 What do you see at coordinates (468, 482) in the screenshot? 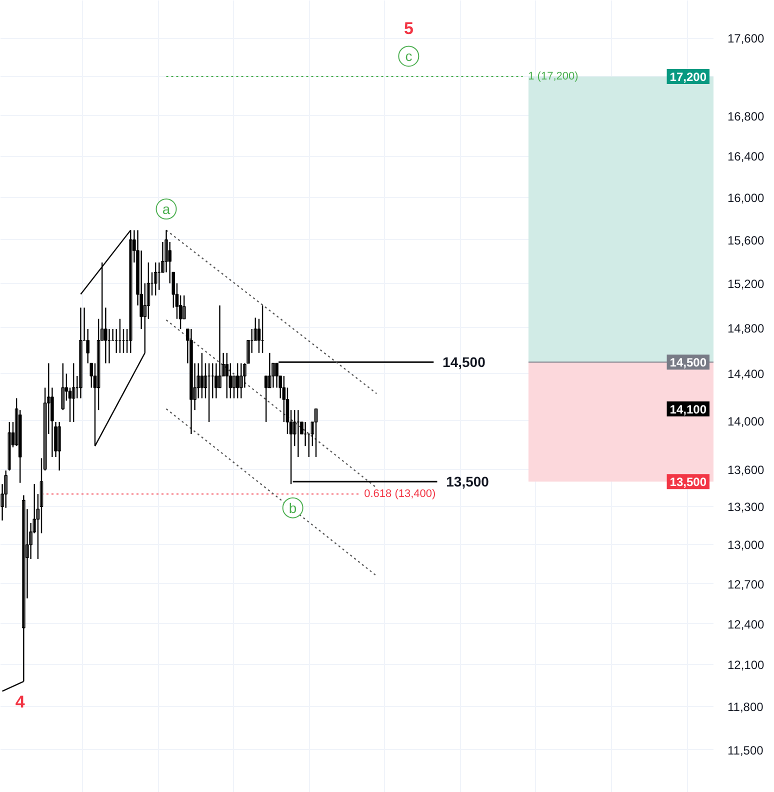
I see `ref-line-label: 13,500` at bounding box center [468, 482].